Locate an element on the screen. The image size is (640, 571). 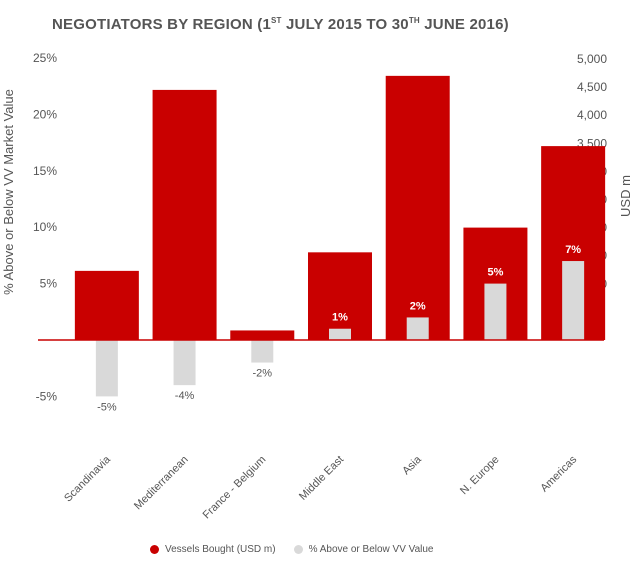
left-tick-label: 10% is located at coordinates (45, 227).